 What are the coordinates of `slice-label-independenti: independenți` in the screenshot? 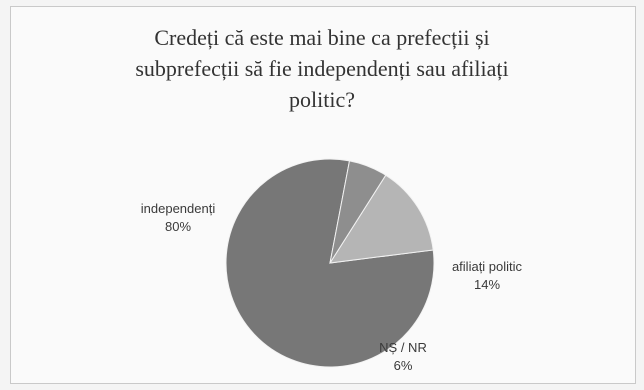 It's located at (178, 208).